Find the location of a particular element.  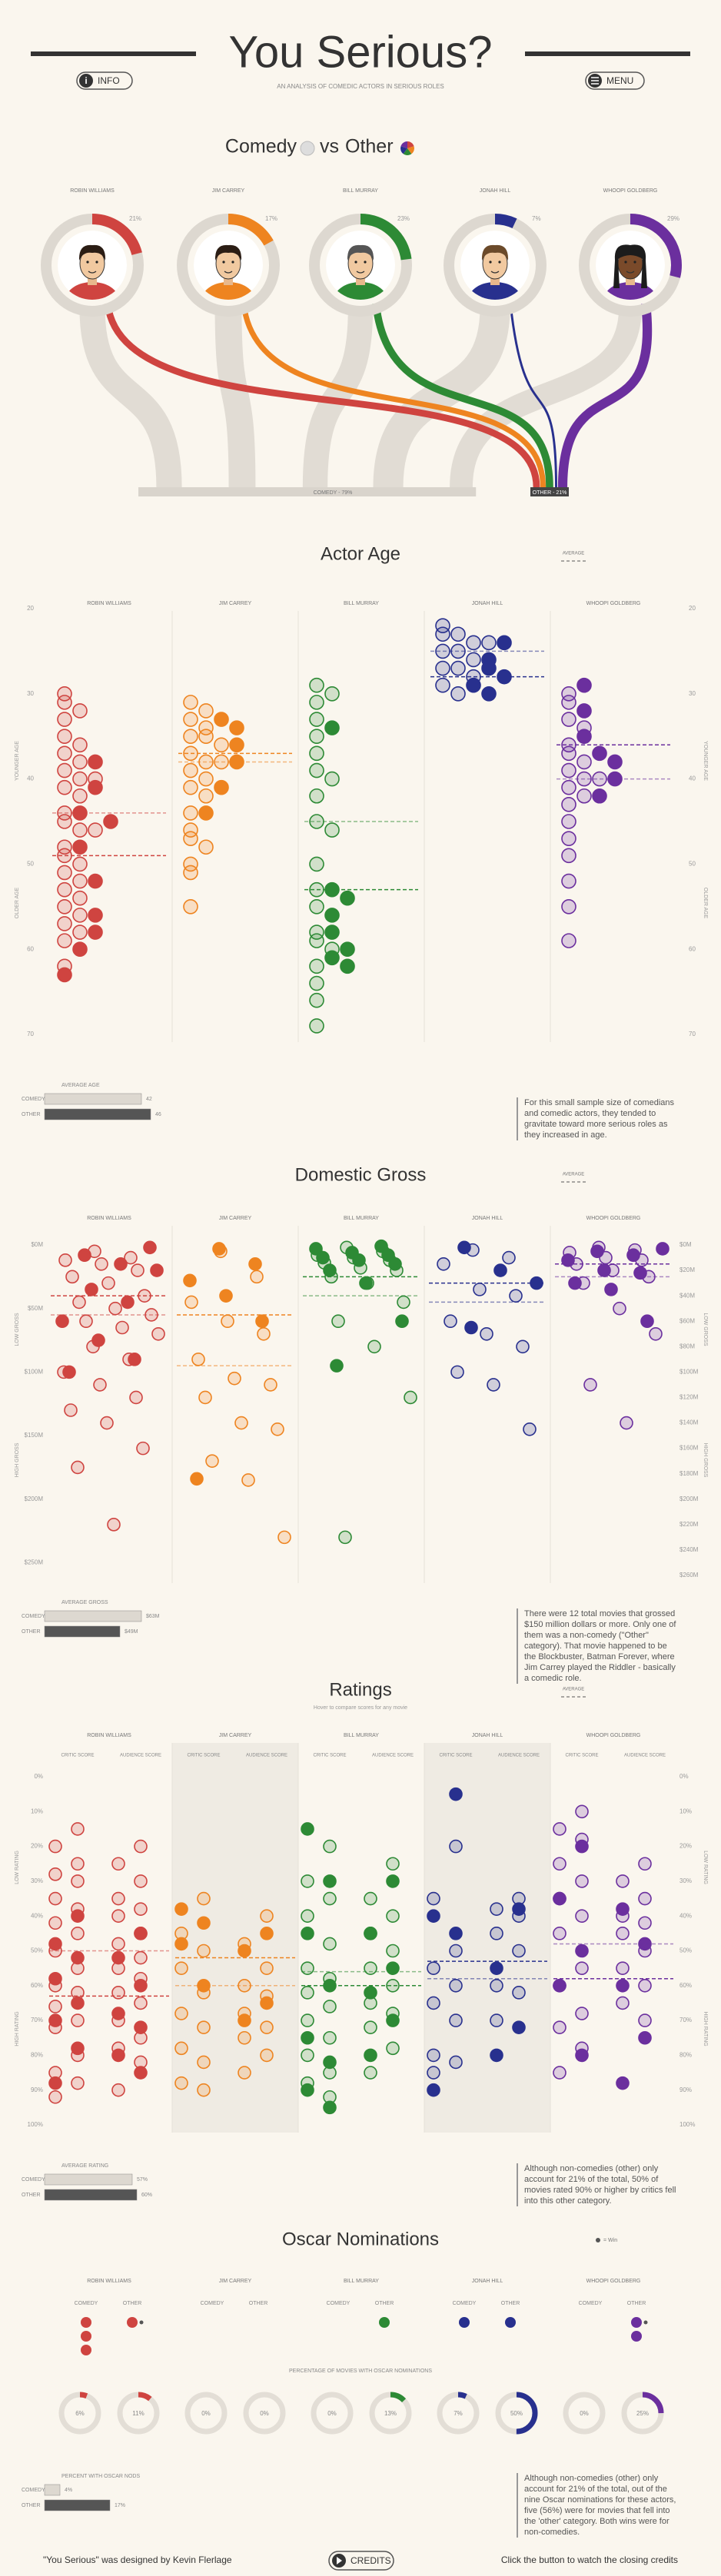

column-header: JONAH HILL is located at coordinates (488, 1218).